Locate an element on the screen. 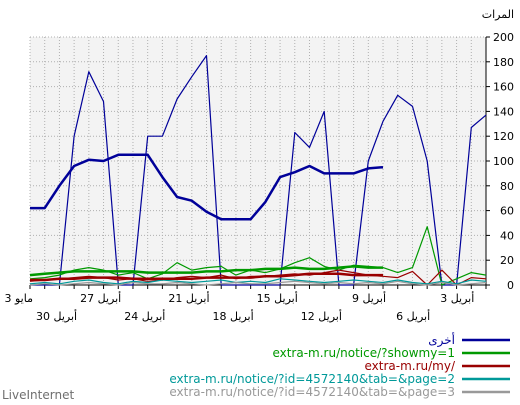 This screenshot has width=520, height=405. y-tick-label: 40 is located at coordinates (507, 235).